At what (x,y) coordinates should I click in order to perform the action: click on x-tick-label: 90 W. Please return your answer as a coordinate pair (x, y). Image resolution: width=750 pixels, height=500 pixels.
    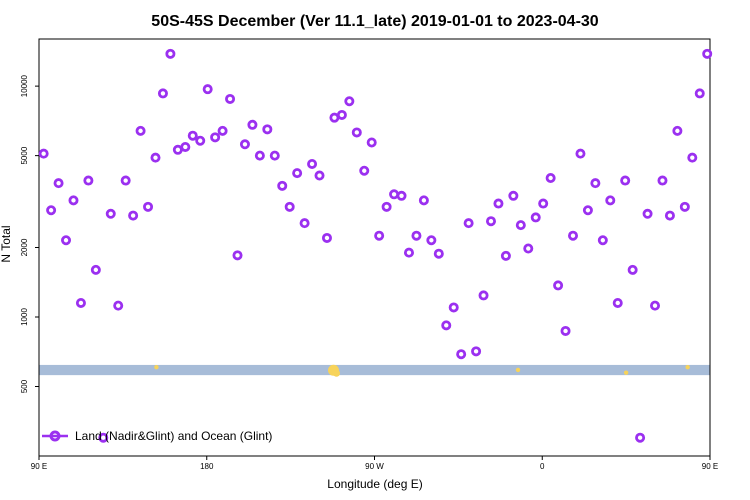
    Looking at the image, I should click on (374, 466).